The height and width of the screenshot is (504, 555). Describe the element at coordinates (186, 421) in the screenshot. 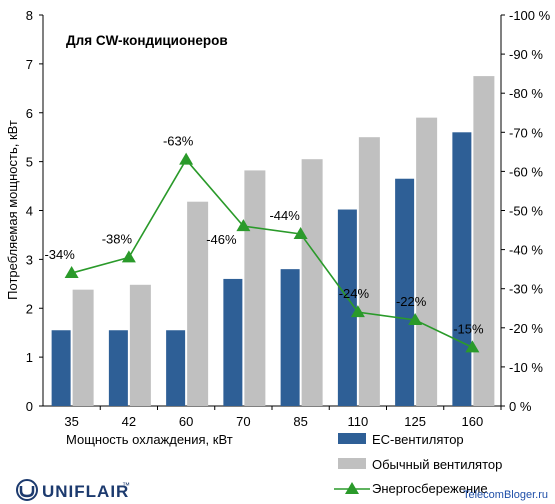

I see `x-tick-label: 60` at that location.